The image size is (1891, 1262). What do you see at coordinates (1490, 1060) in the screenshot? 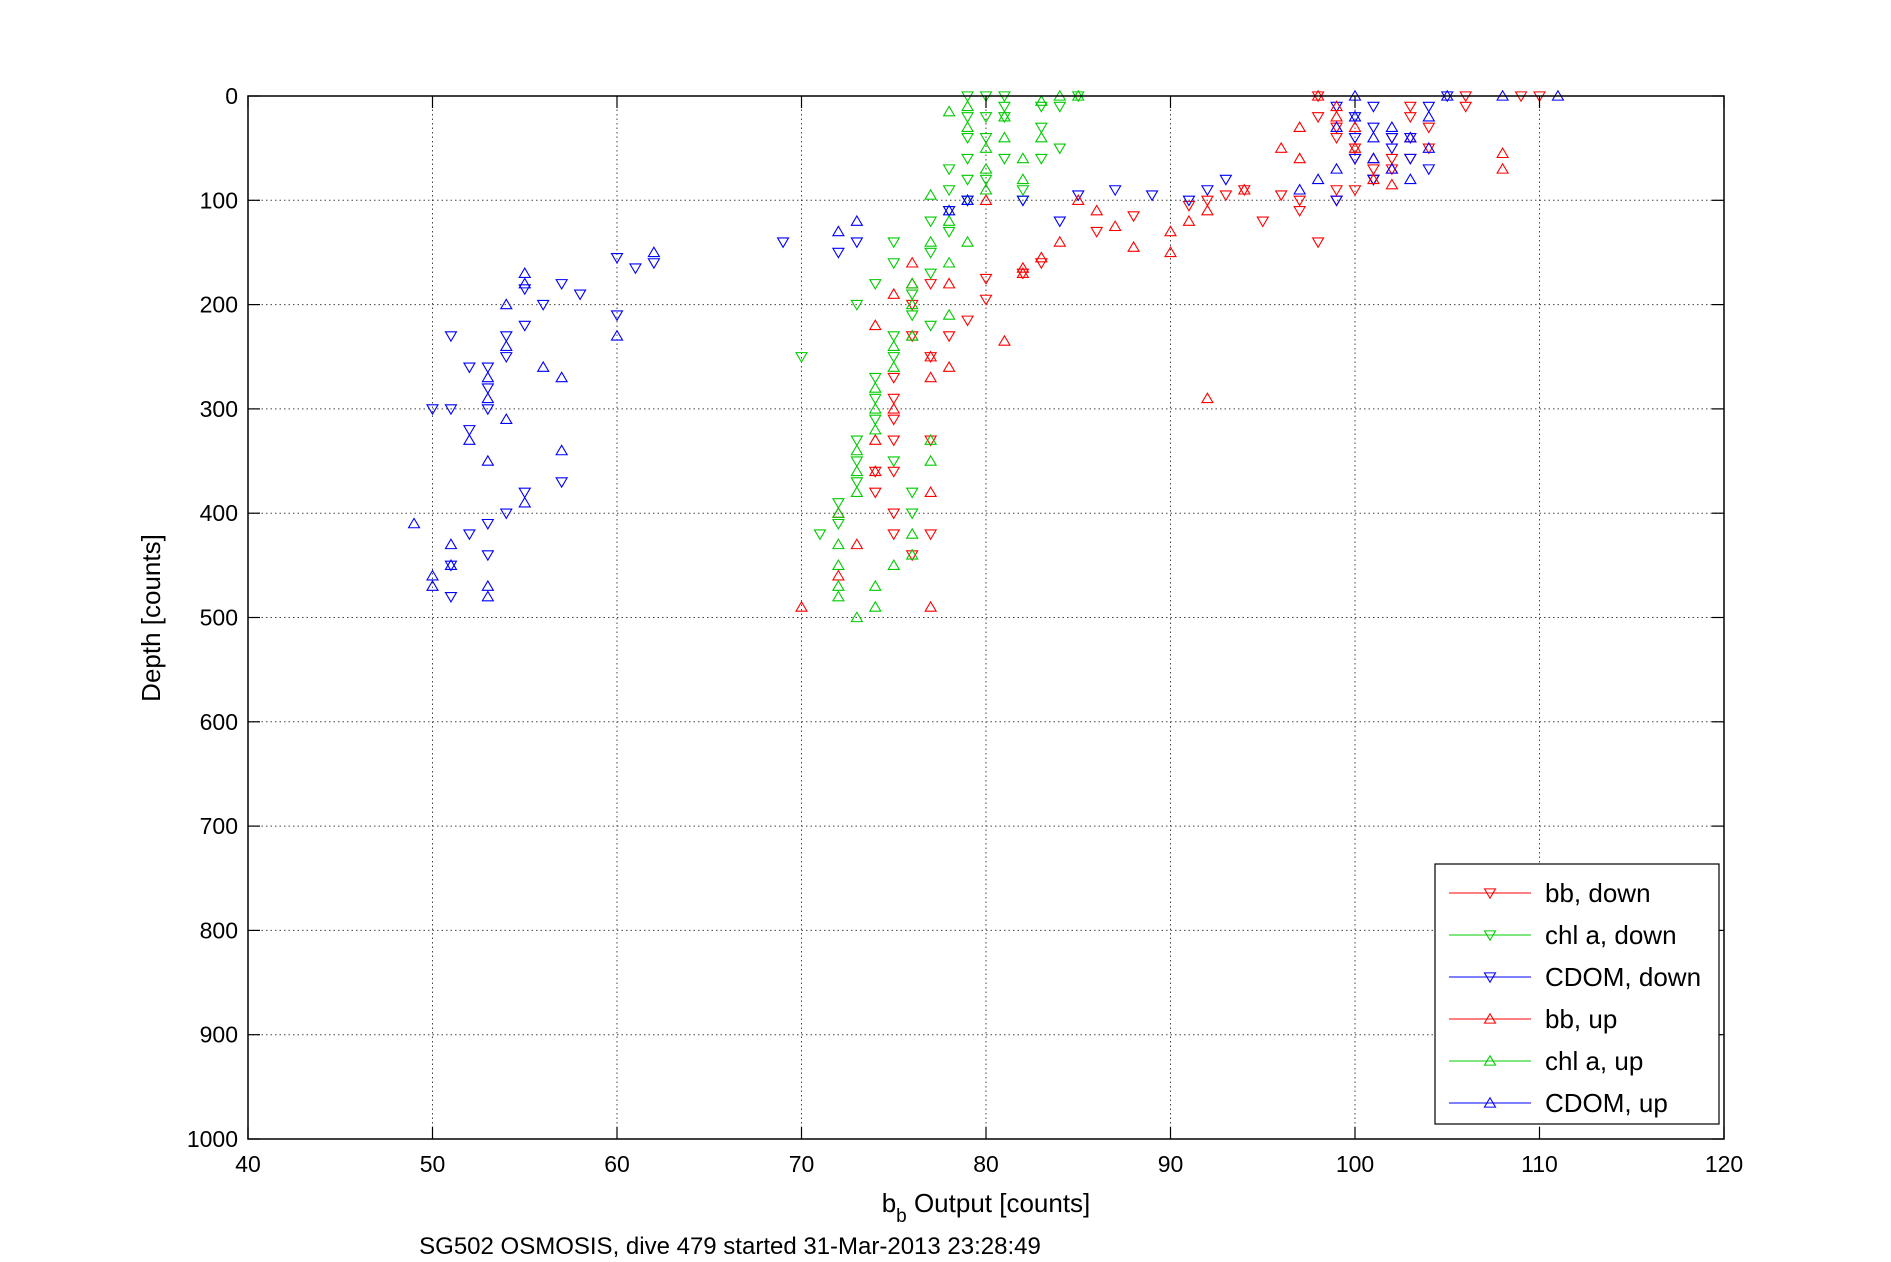
I see `legend-marker` at bounding box center [1490, 1060].